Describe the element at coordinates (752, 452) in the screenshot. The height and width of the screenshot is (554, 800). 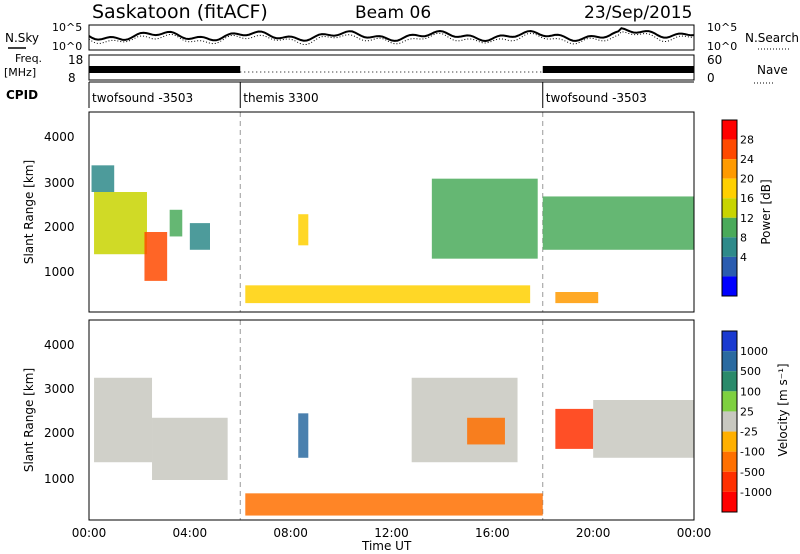
I see `velocity-cbar-tick: -100` at that location.